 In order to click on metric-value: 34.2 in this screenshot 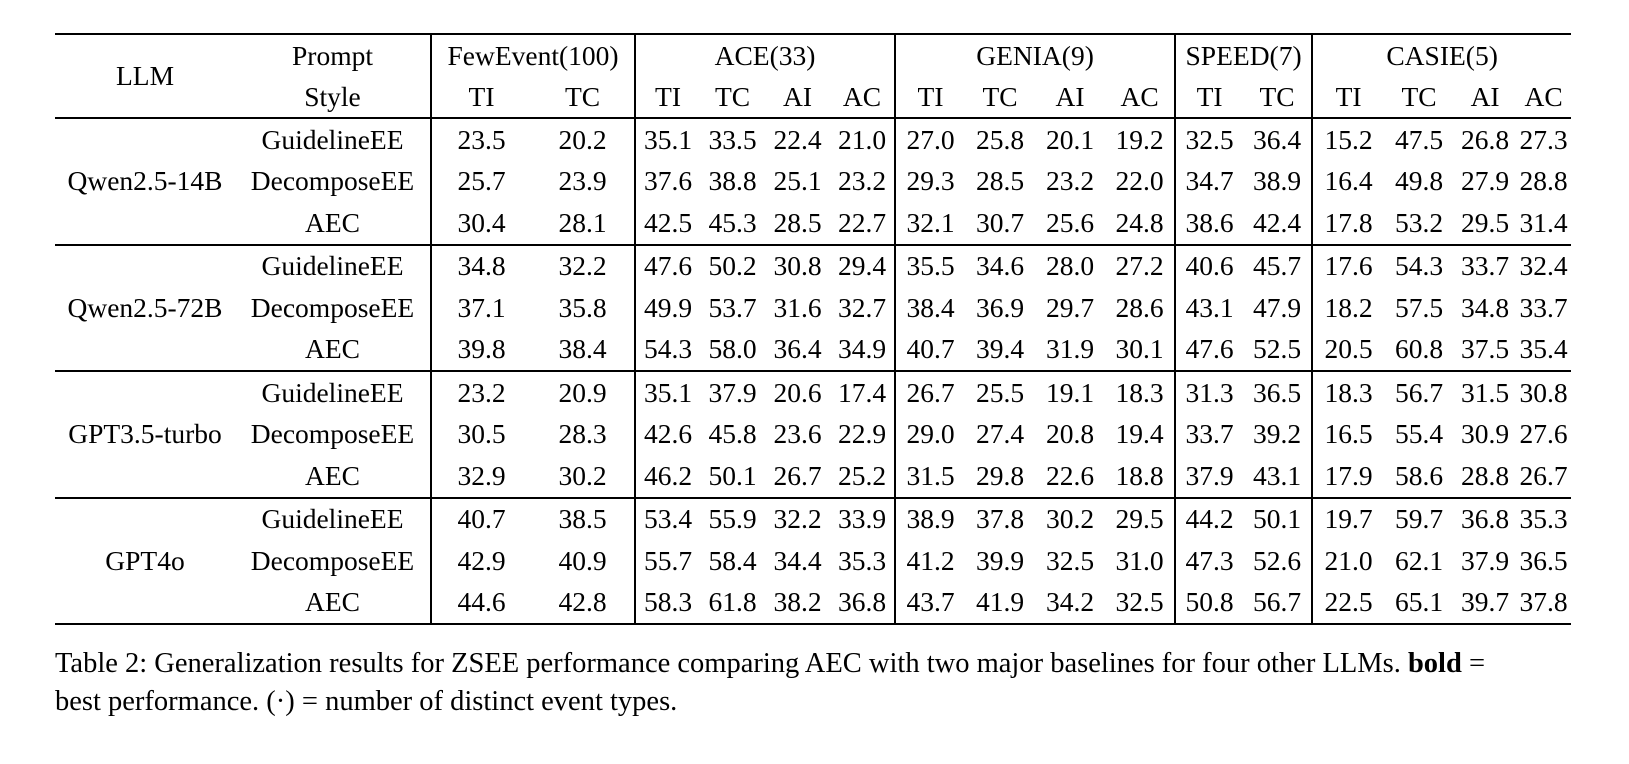, I will do `click(1070, 602)`.